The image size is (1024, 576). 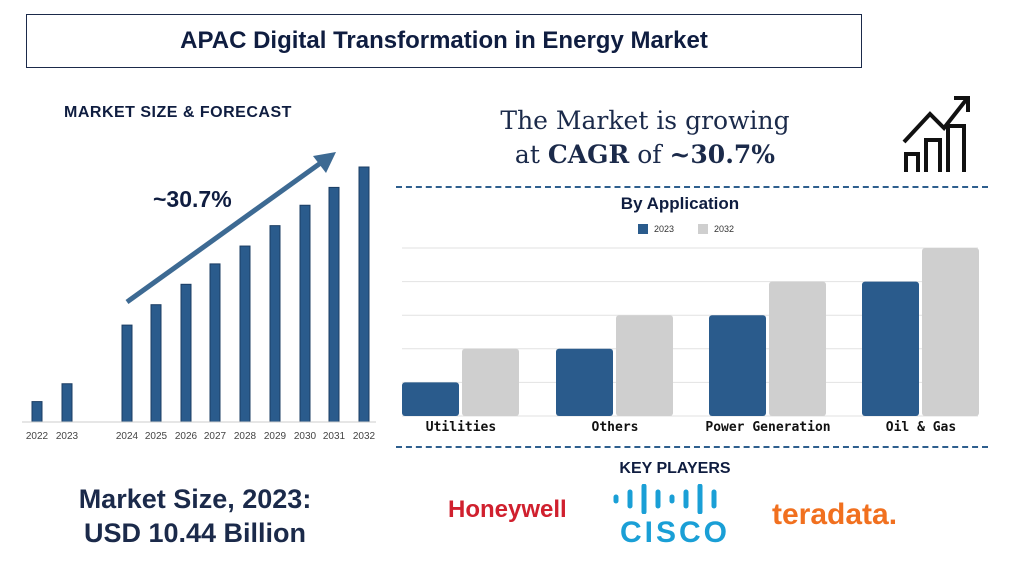 I want to click on bar-2025, so click(x=156, y=363).